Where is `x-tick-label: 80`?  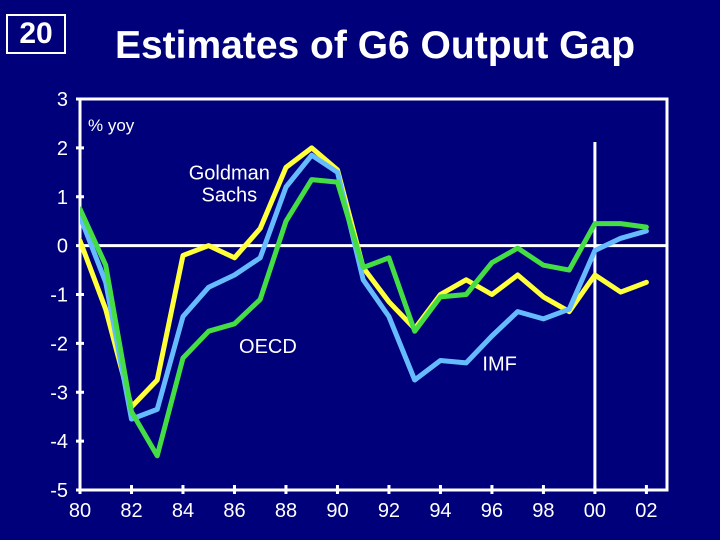 x-tick-label: 80 is located at coordinates (80, 511).